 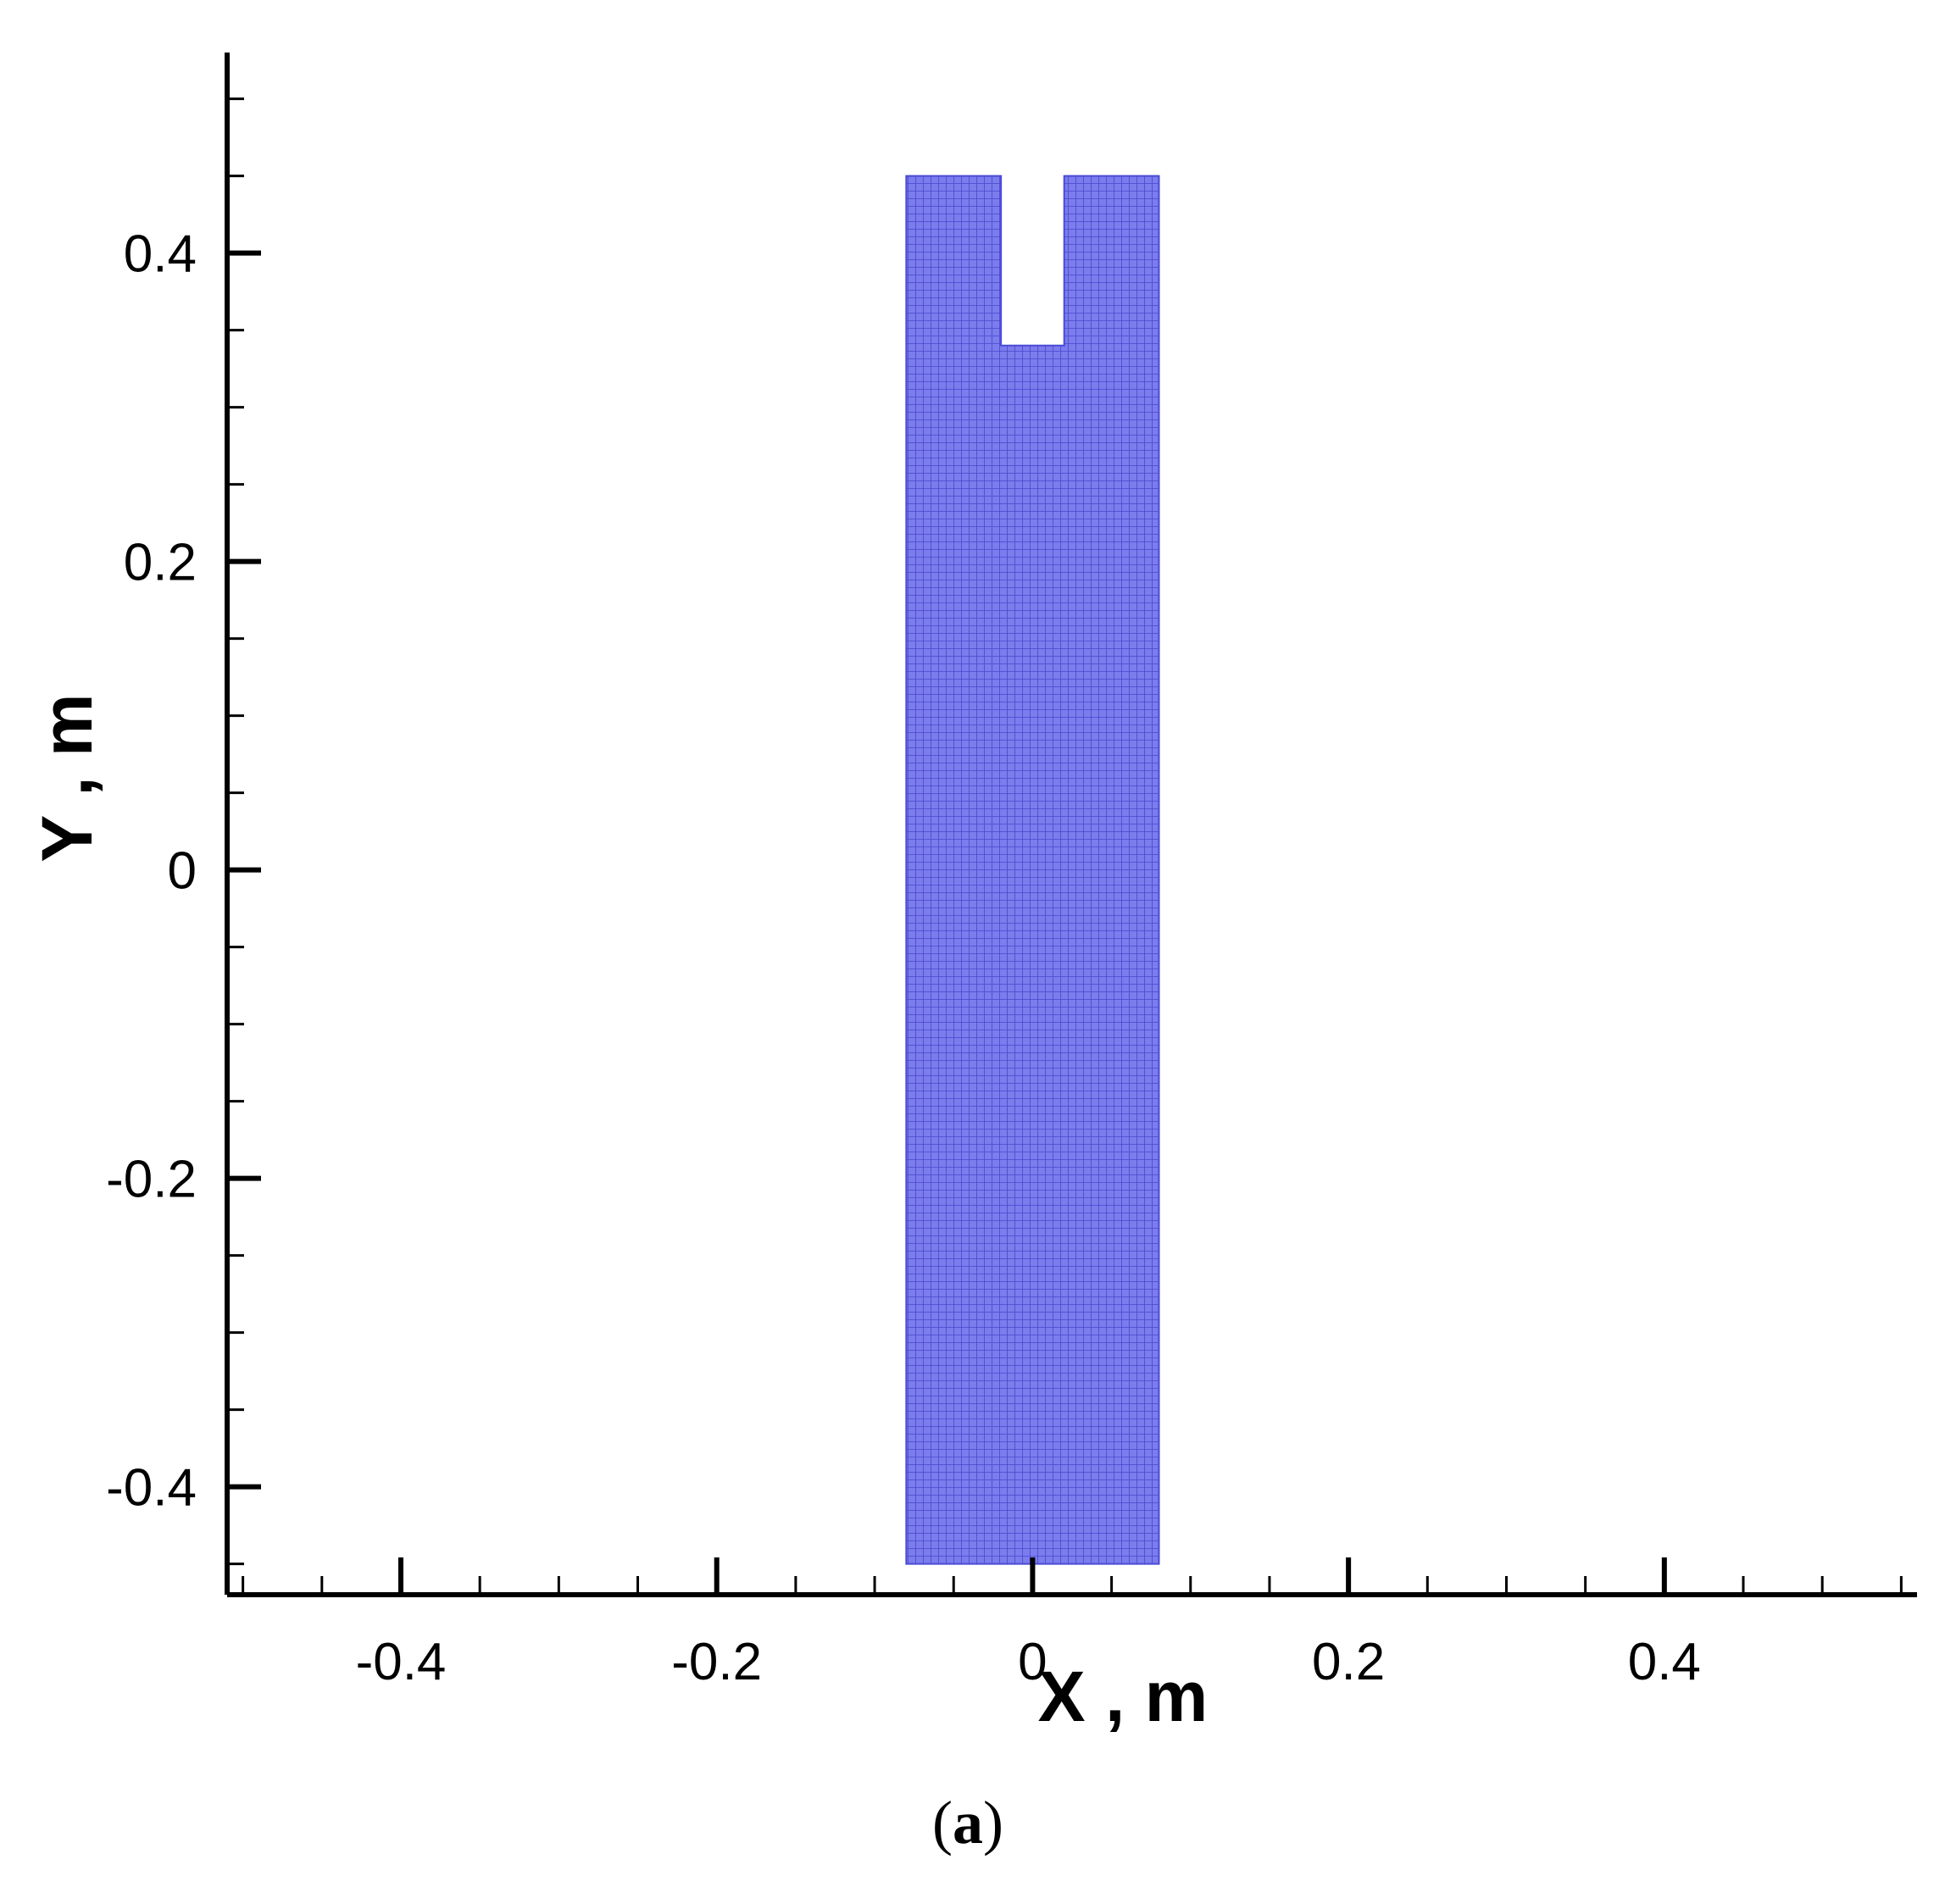 I want to click on y-tick-label: -0.4, so click(x=151, y=1488).